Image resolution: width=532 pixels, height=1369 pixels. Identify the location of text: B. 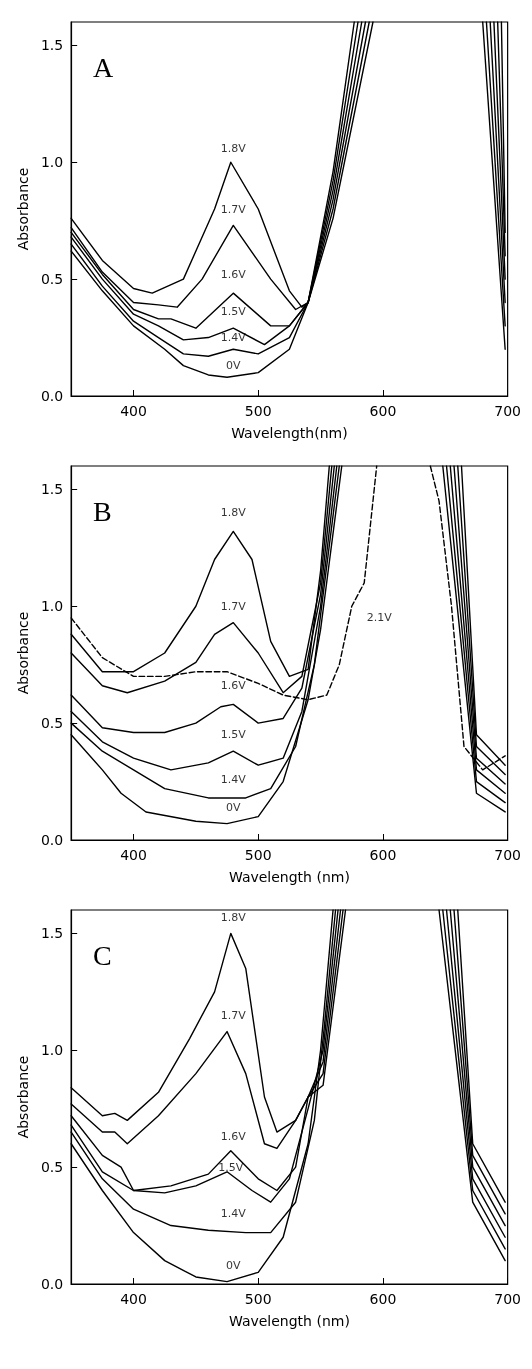
(102, 511).